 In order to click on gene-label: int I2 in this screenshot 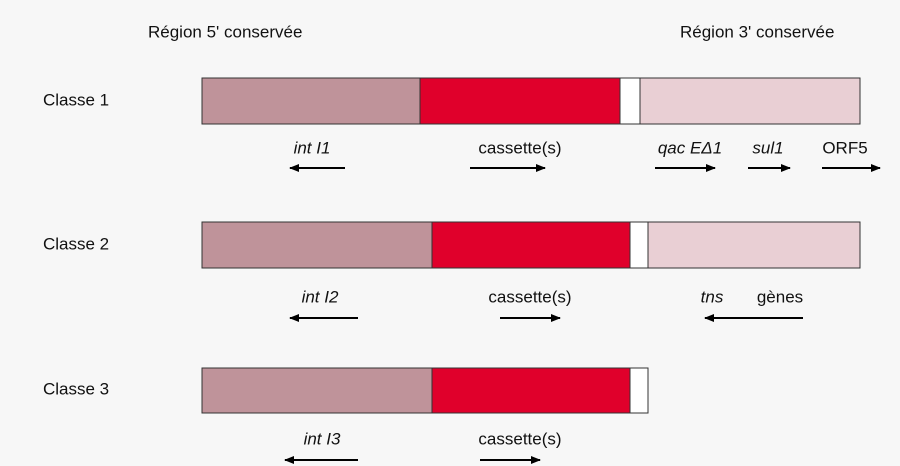, I will do `click(320, 296)`.